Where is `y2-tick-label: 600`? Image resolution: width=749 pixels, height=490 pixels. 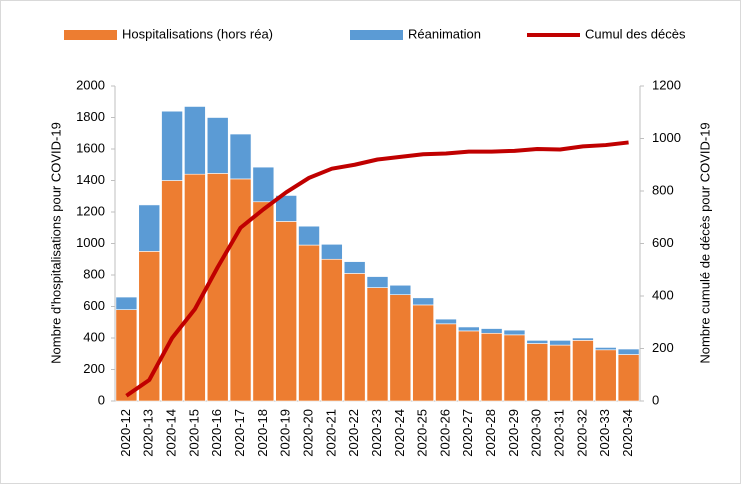 y2-tick-label: 600 is located at coordinates (663, 242).